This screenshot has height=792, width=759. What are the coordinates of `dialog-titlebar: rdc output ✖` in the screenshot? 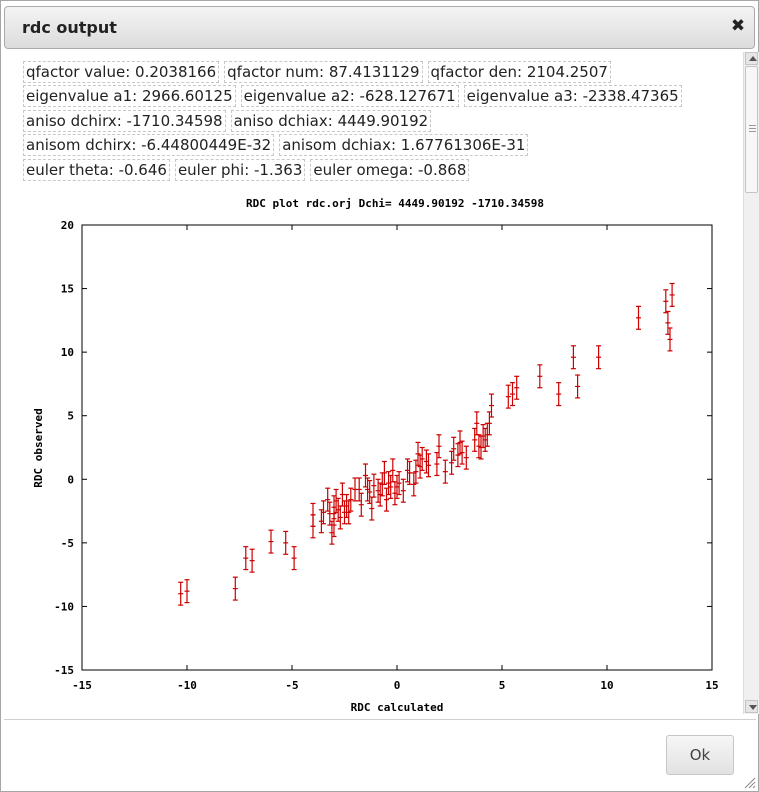 It's located at (379, 27).